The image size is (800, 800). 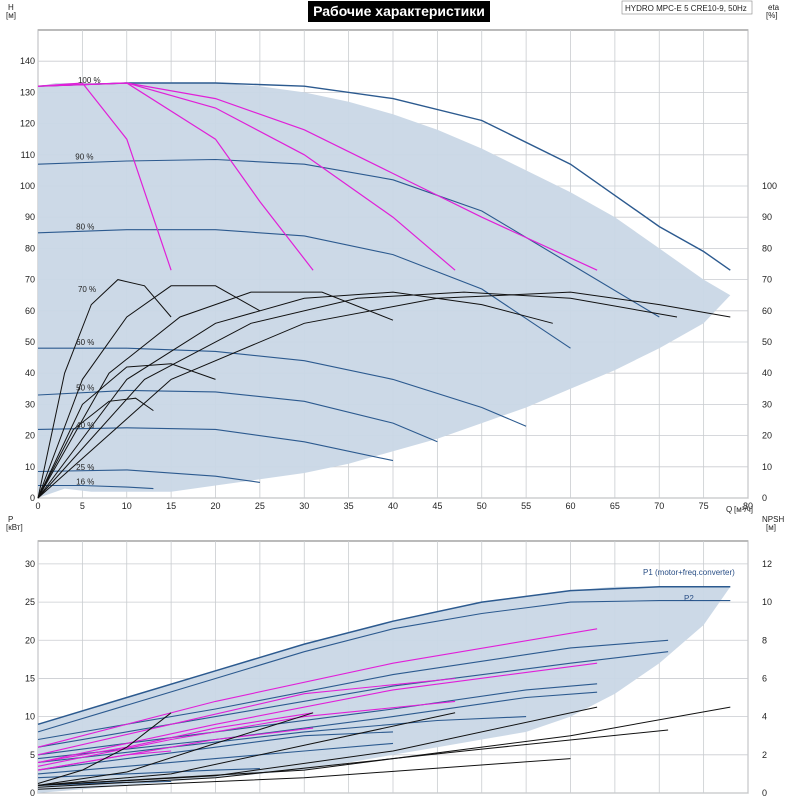 What do you see at coordinates (729, 509) in the screenshot?
I see `q-axis-label: Q` at bounding box center [729, 509].